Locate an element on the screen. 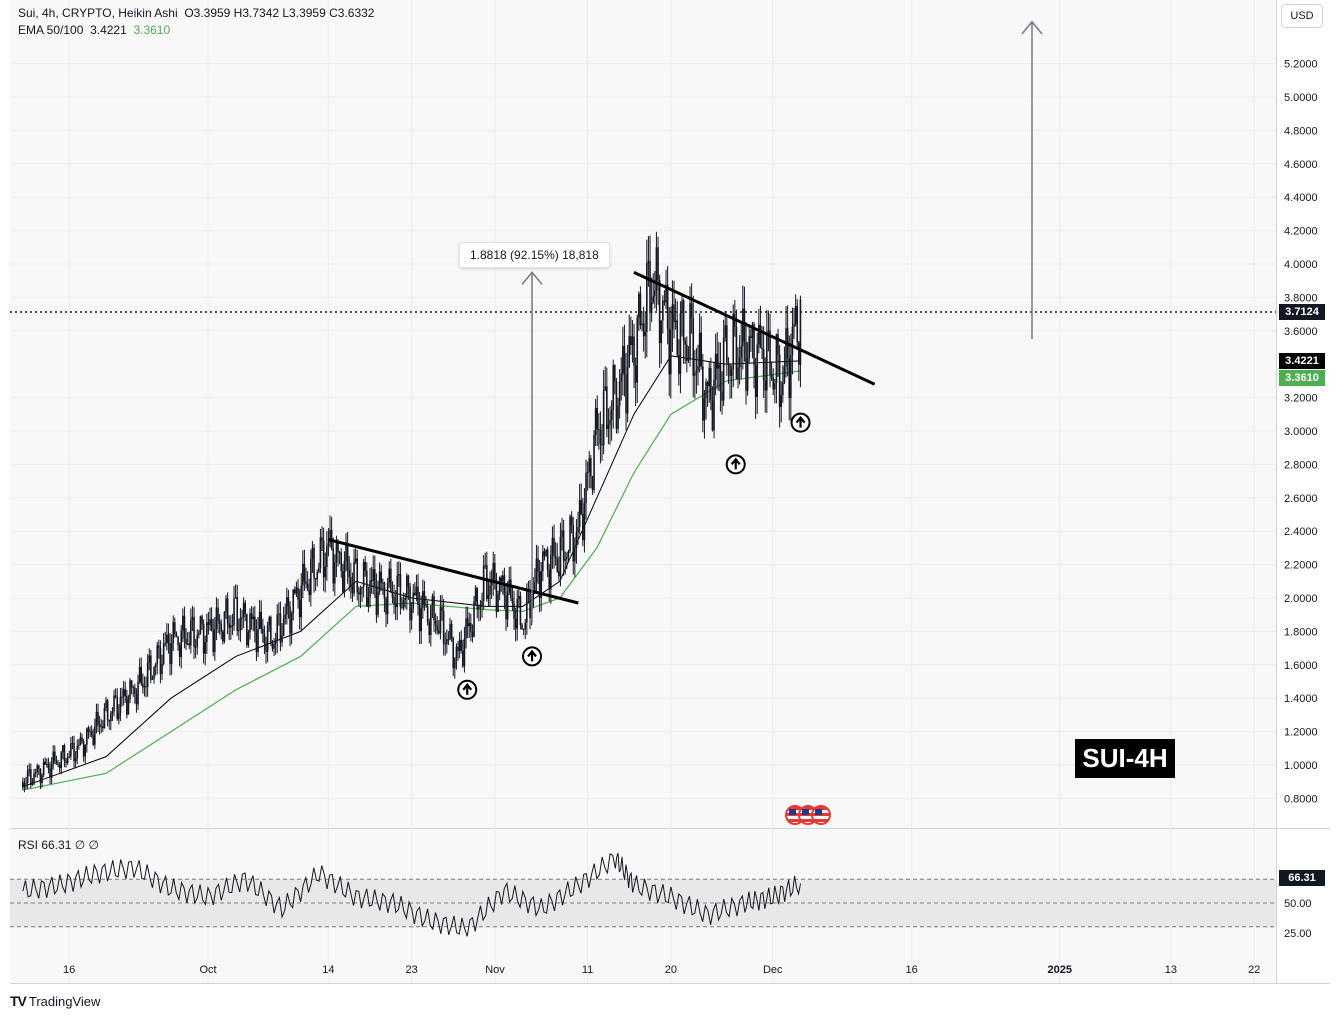 The height and width of the screenshot is (1024, 1341). tradingview-logo: TV TradingView is located at coordinates (55, 1001).